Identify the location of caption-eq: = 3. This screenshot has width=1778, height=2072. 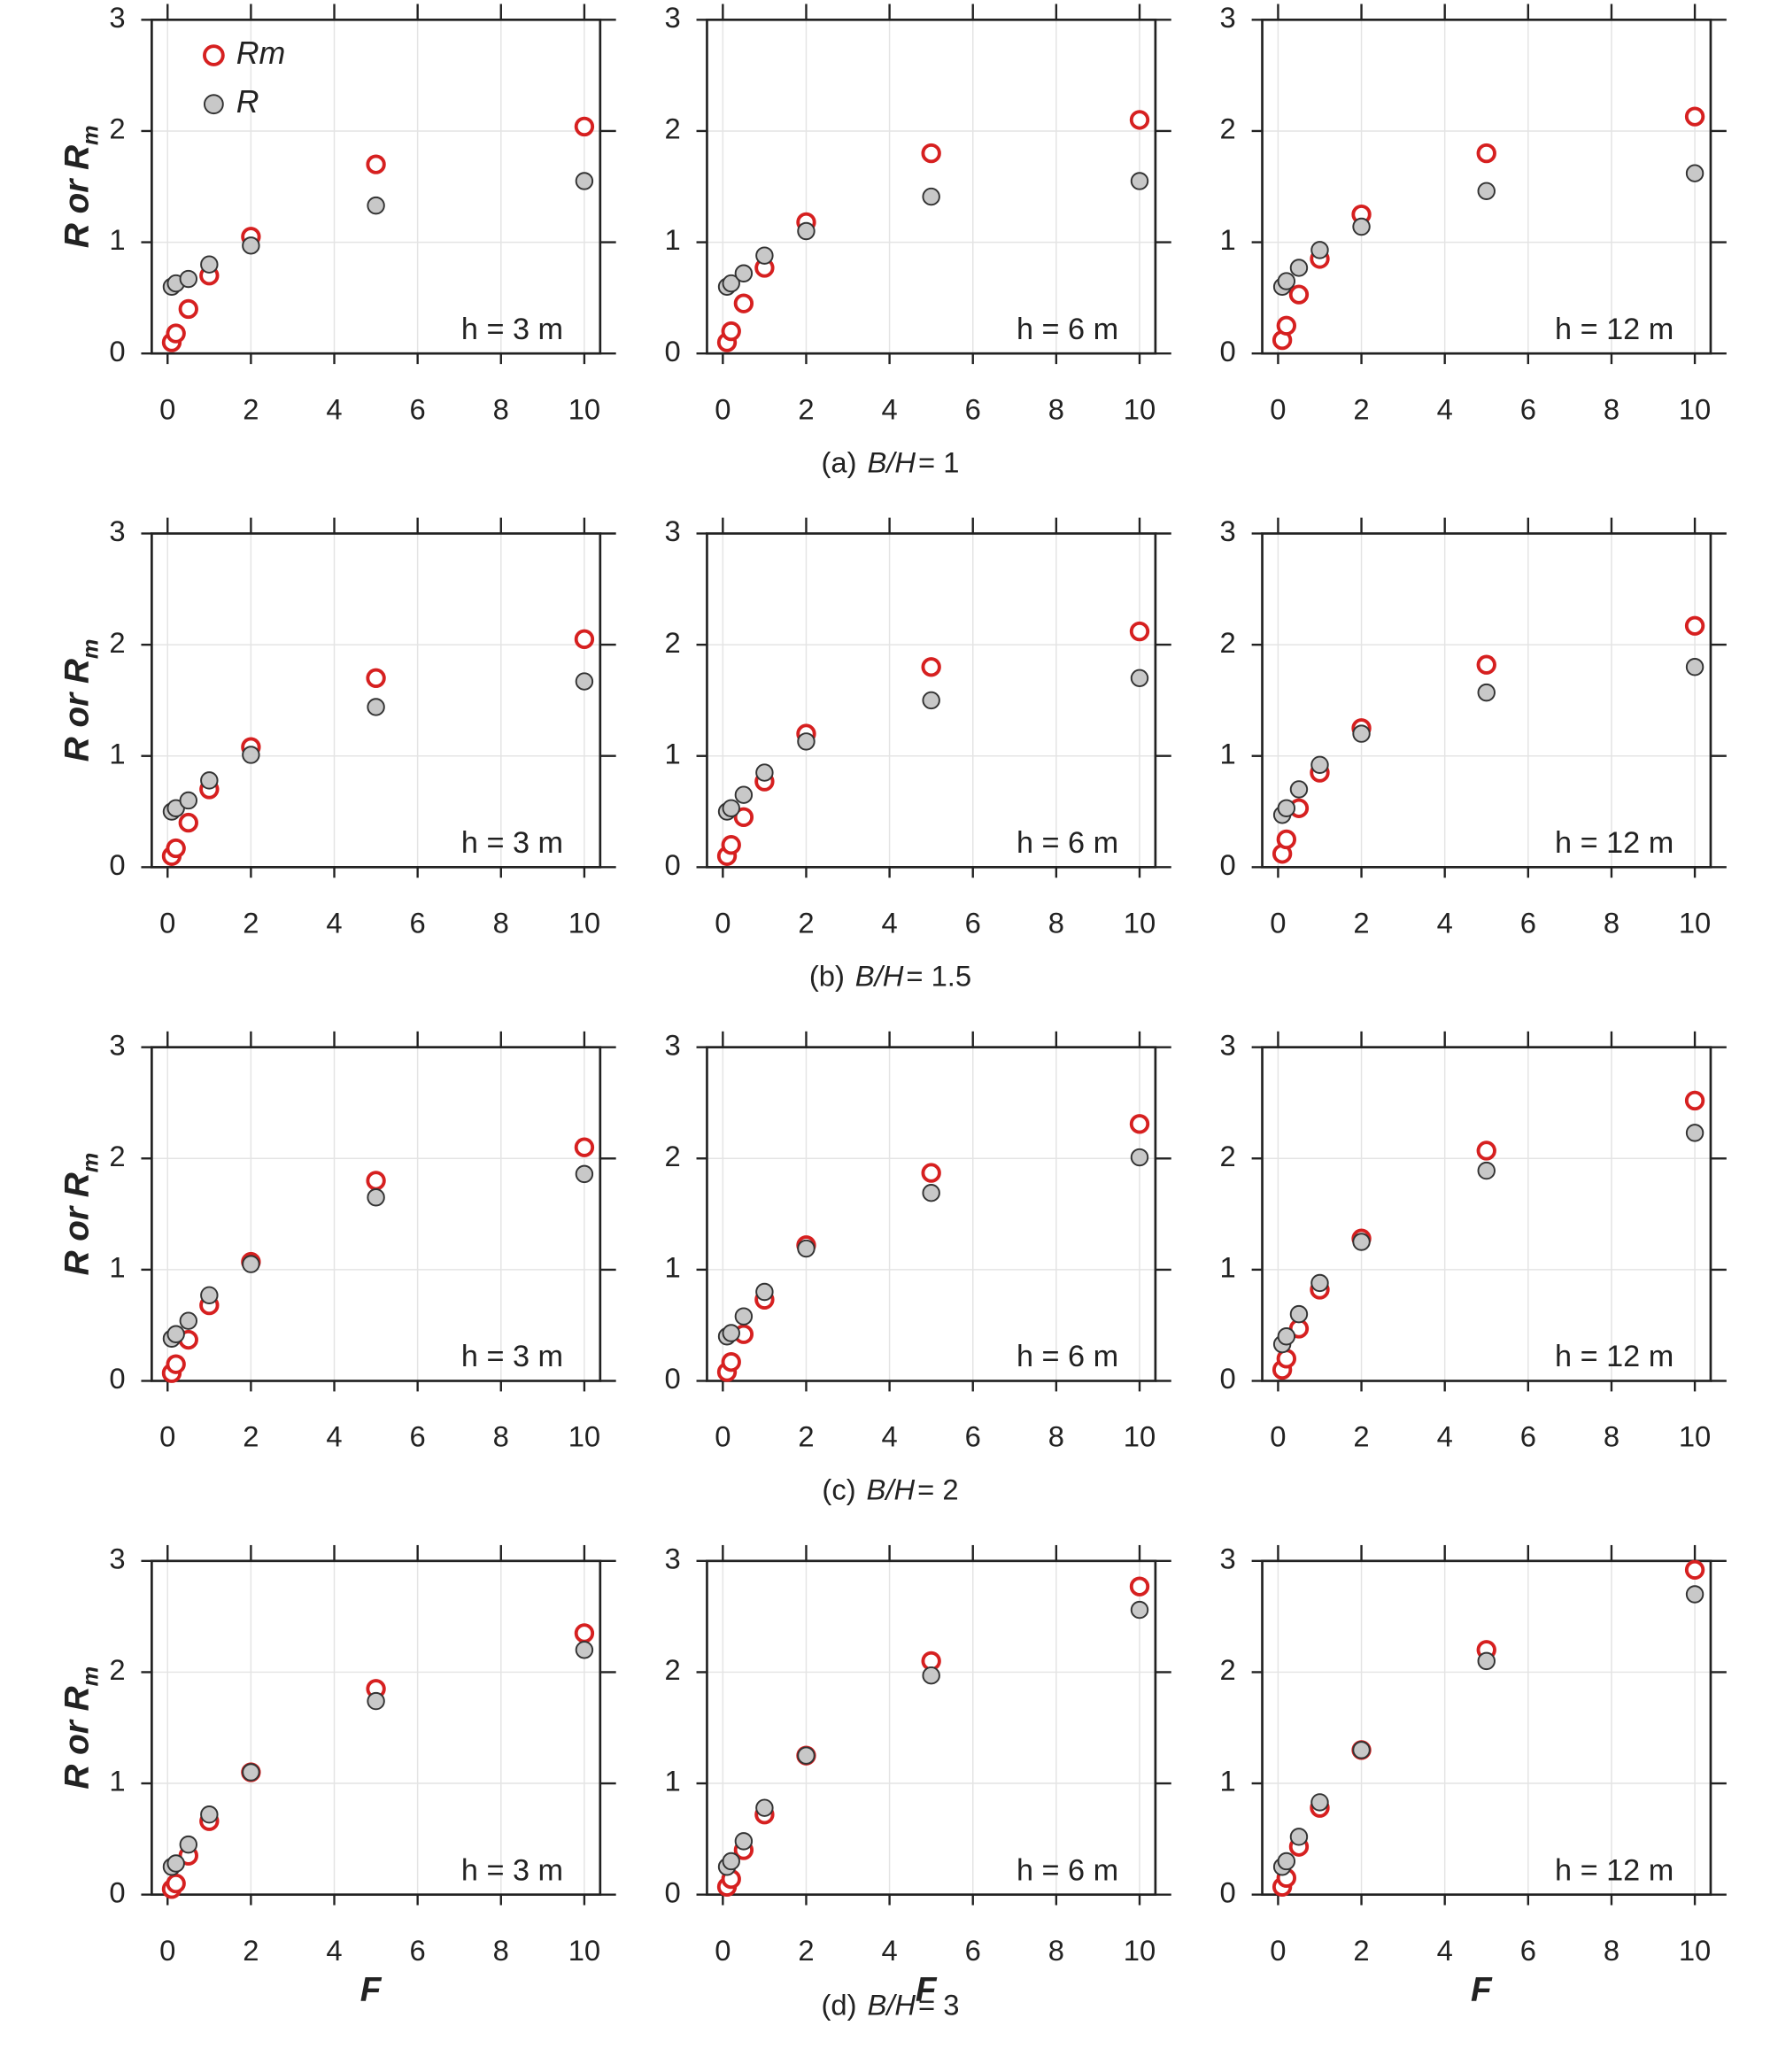
(938, 2004).